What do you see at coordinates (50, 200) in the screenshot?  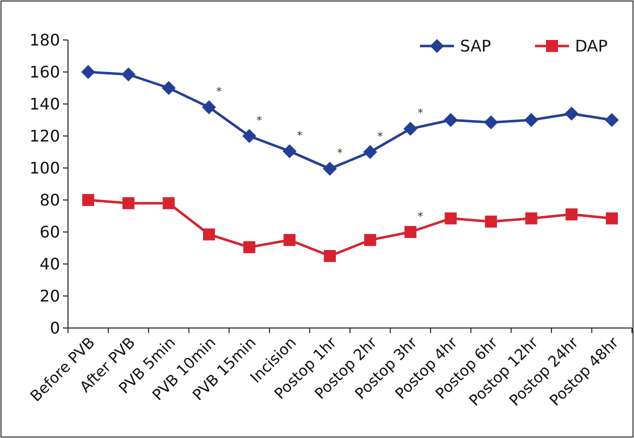 I see `y-tick-label: 80` at bounding box center [50, 200].